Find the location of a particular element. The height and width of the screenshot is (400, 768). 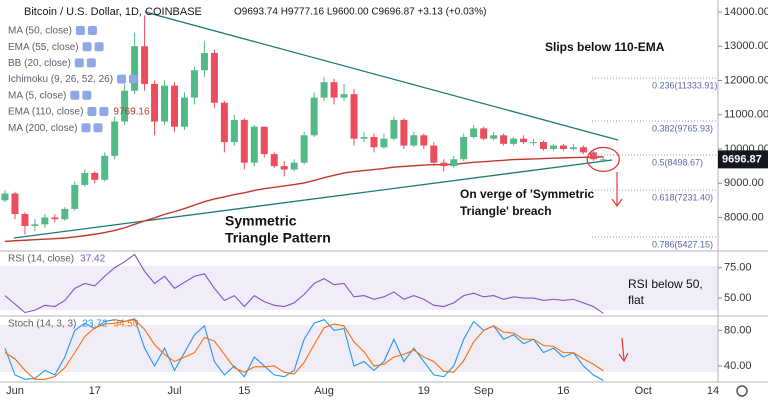

indicator-label: MA (50, close) is located at coordinates (40, 31).